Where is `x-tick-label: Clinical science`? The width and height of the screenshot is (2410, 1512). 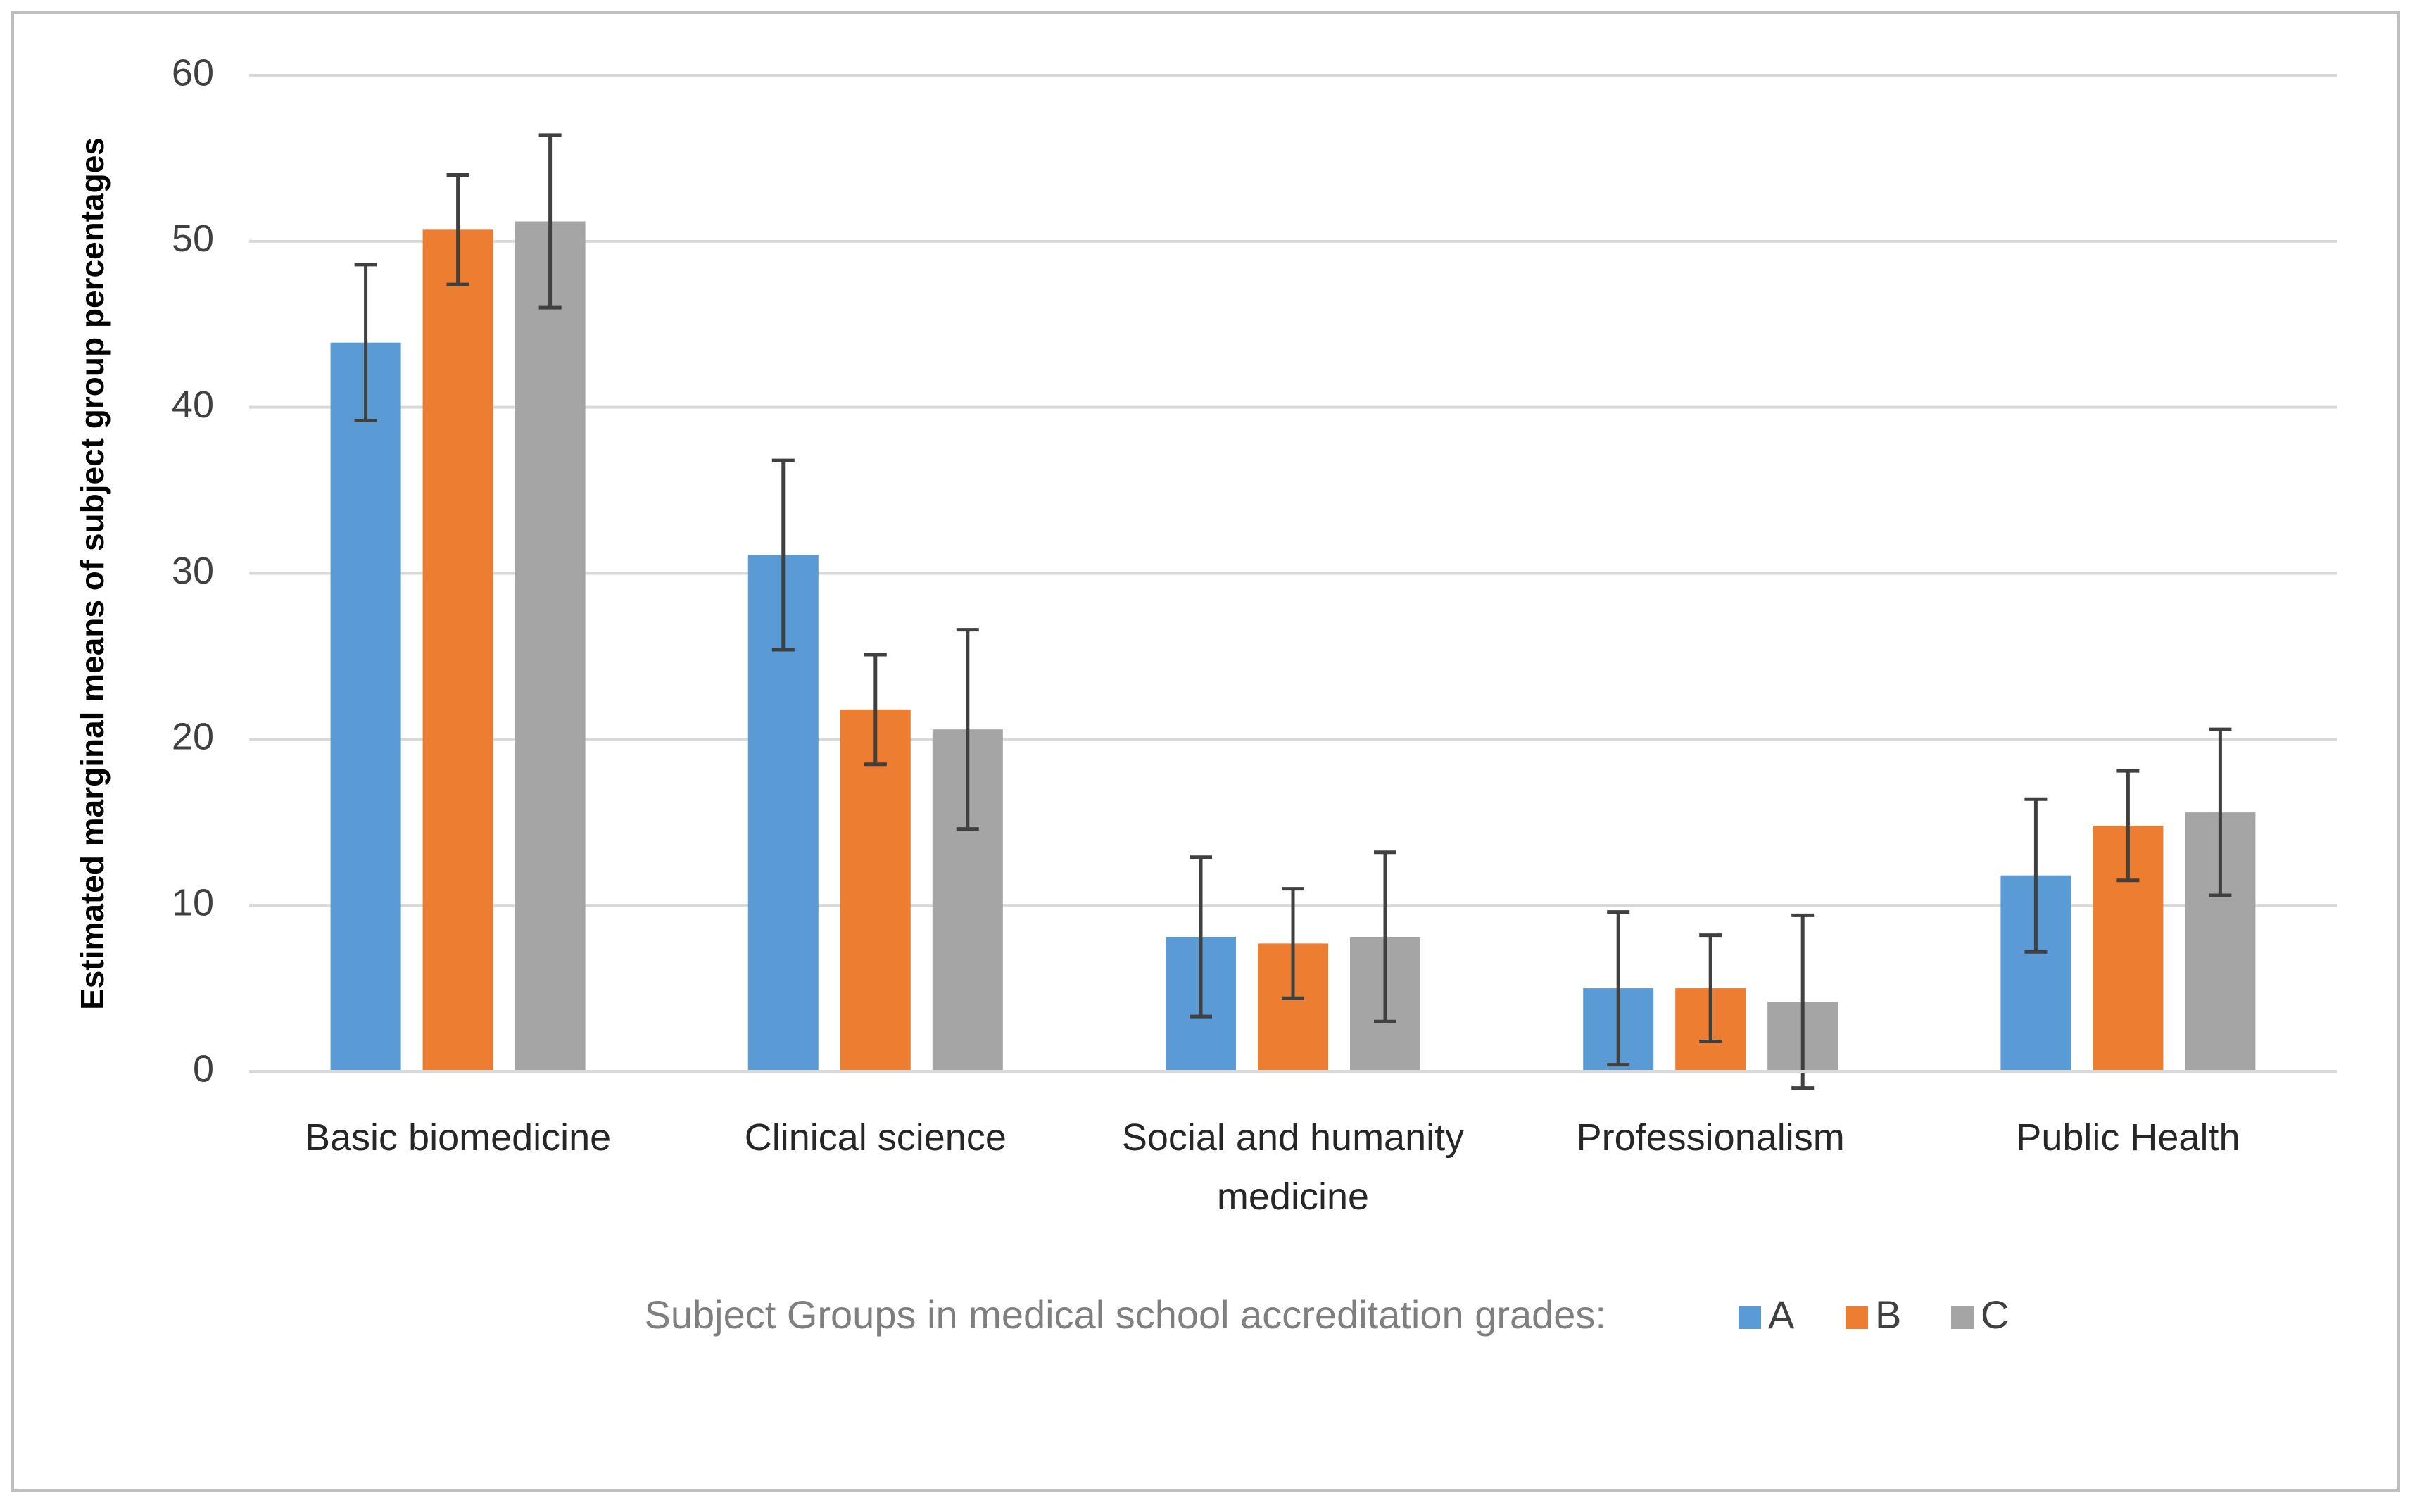
x-tick-label: Clinical science is located at coordinates (876, 1138).